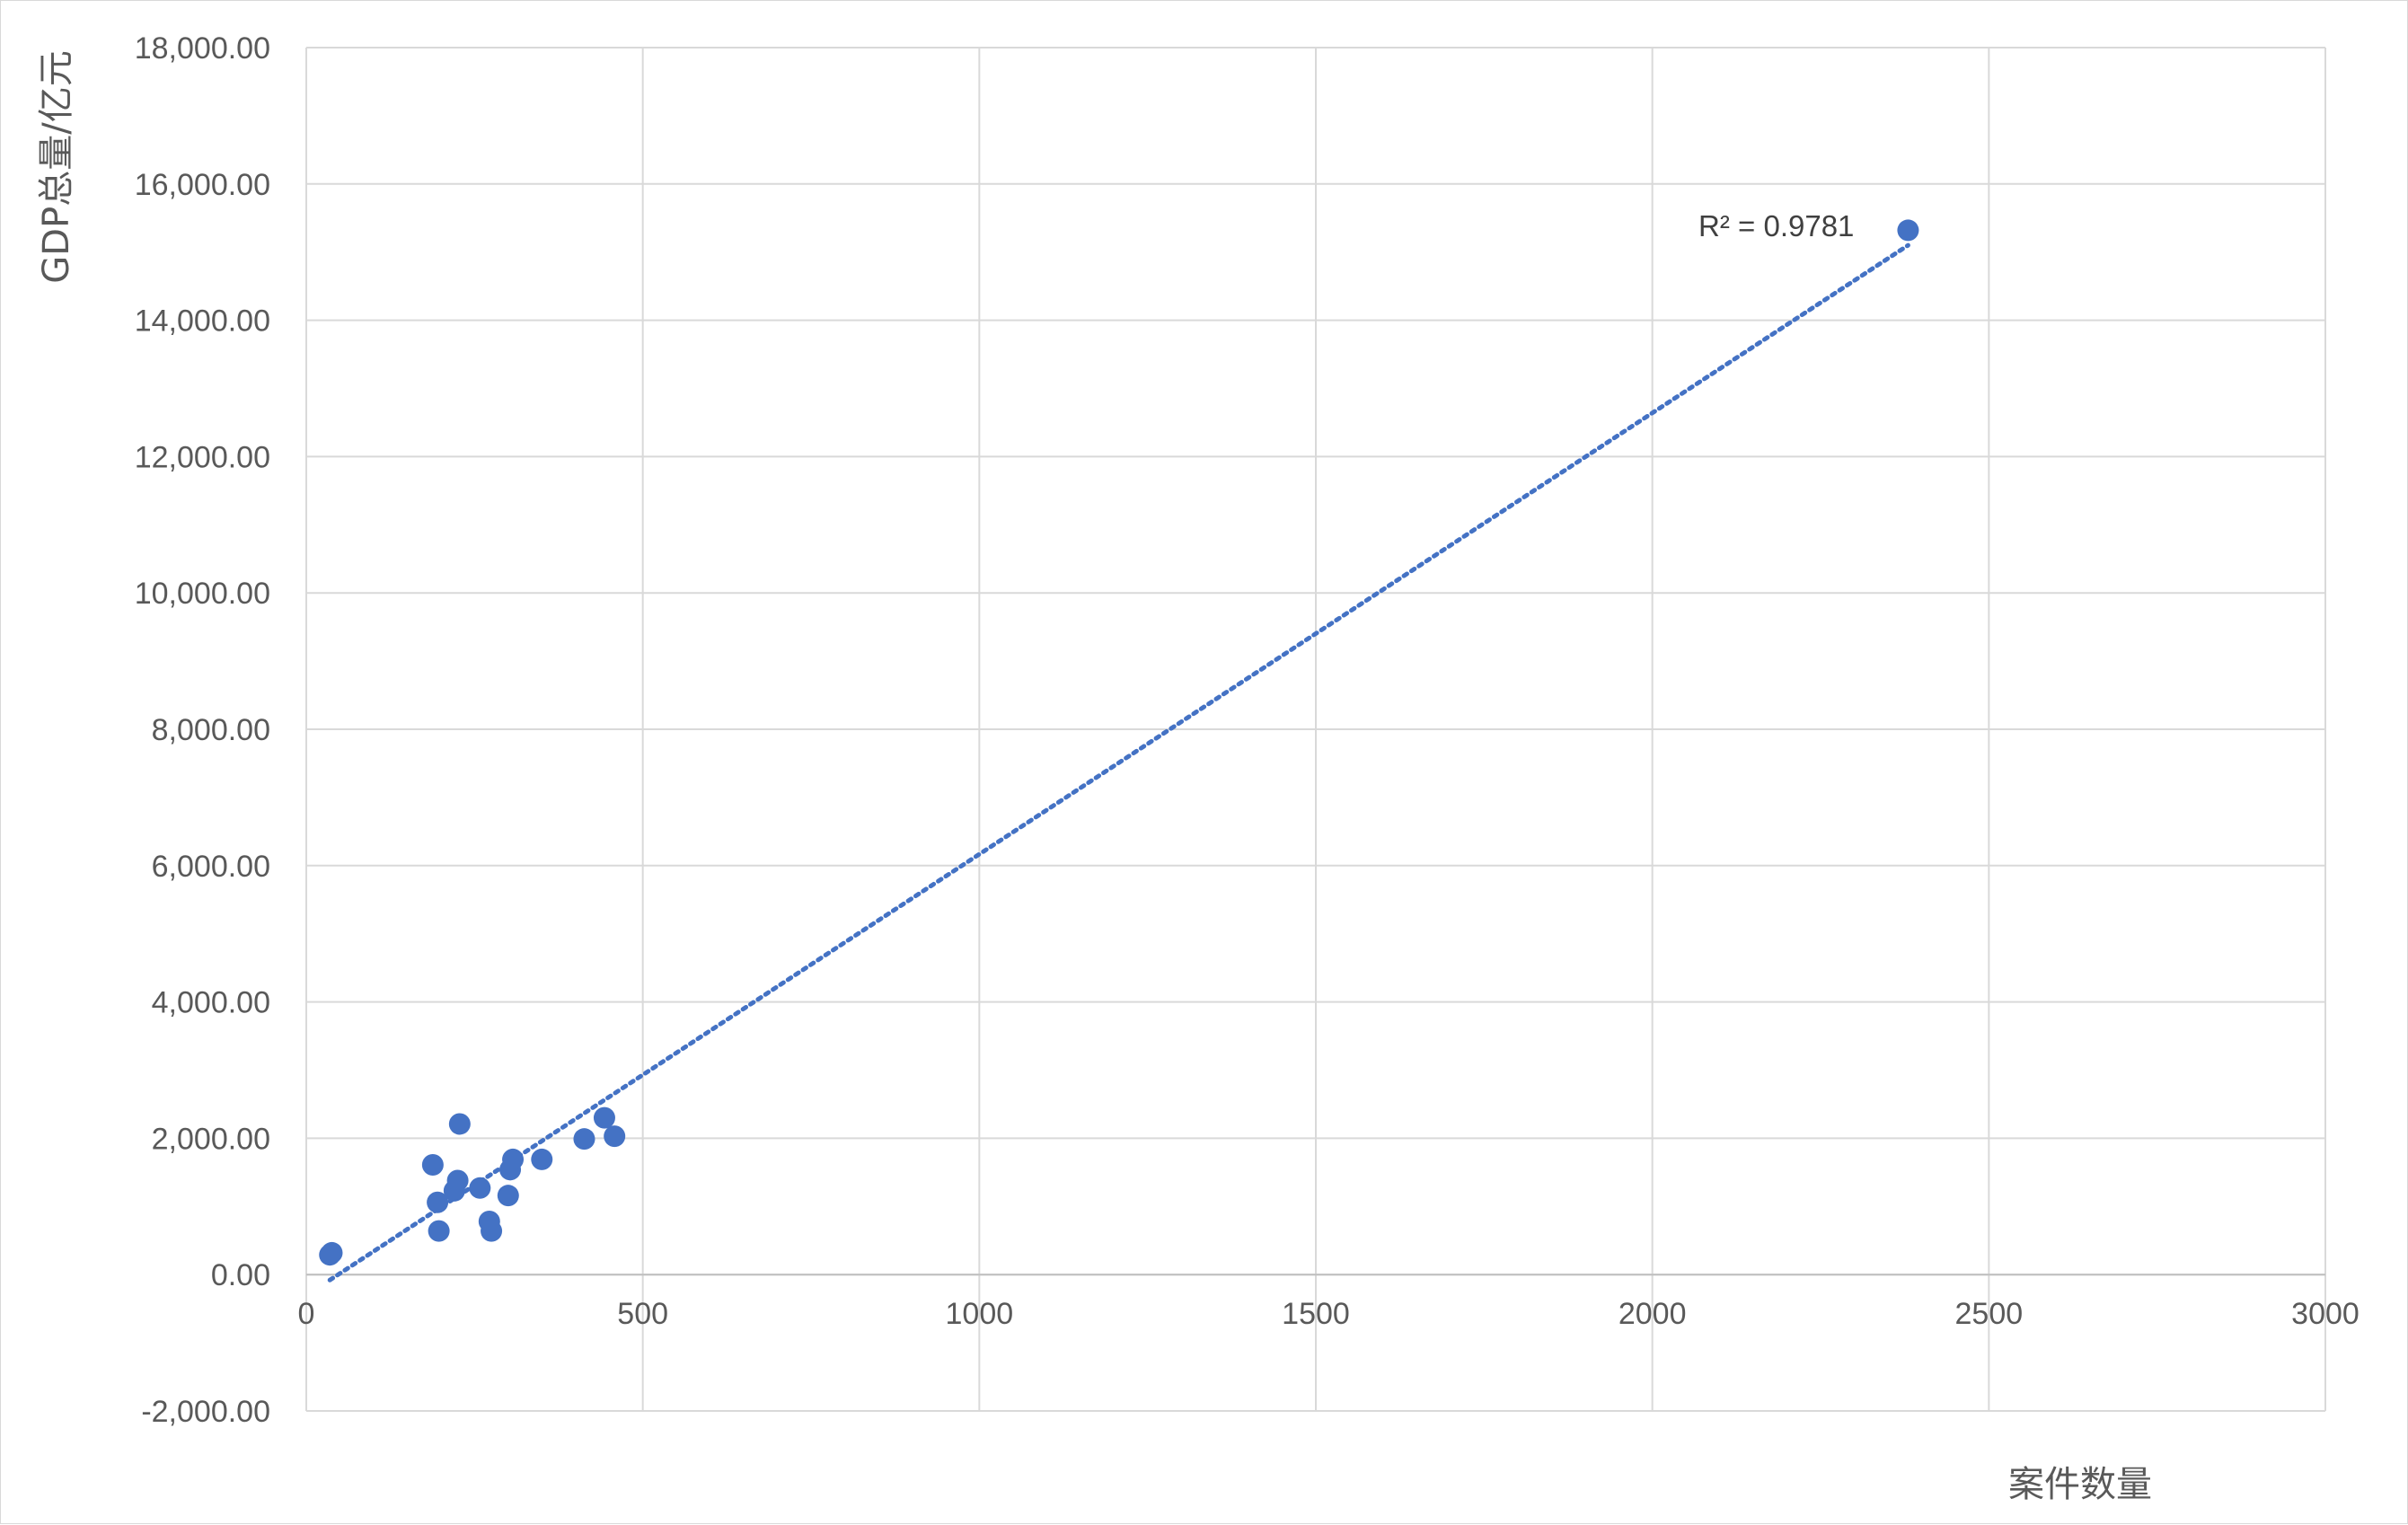  Describe the element at coordinates (211, 1139) in the screenshot. I see `y-tick-label: 2,000.00` at that location.